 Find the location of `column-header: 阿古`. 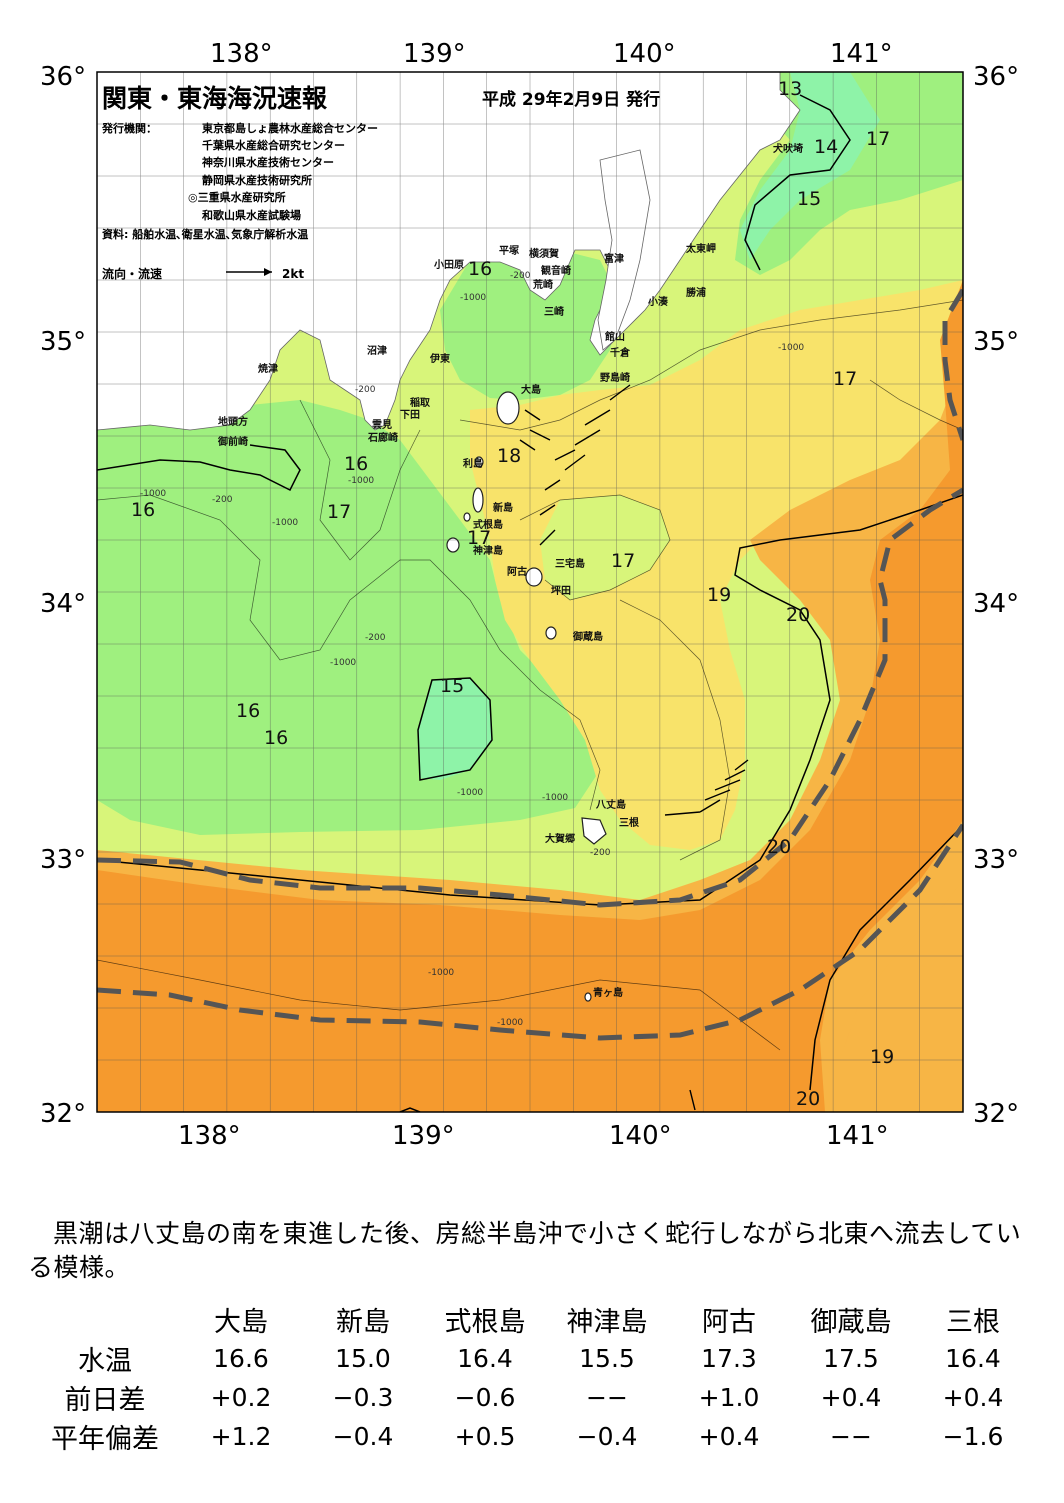

column-header: 阿古 is located at coordinates (729, 1322).